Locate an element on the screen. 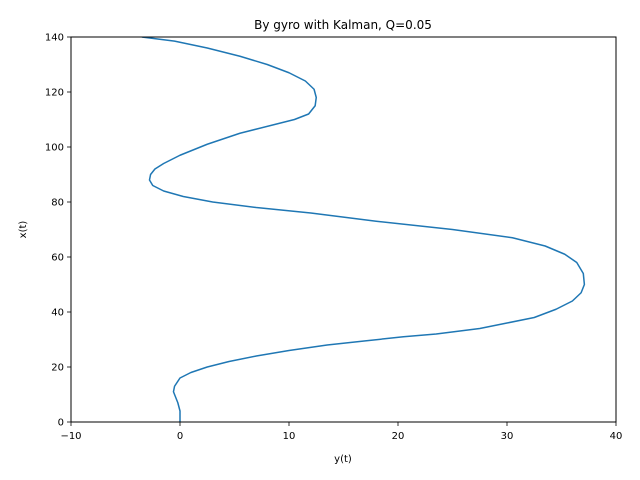 The height and width of the screenshot is (480, 640). y-tick-label: 120 is located at coordinates (54, 93).